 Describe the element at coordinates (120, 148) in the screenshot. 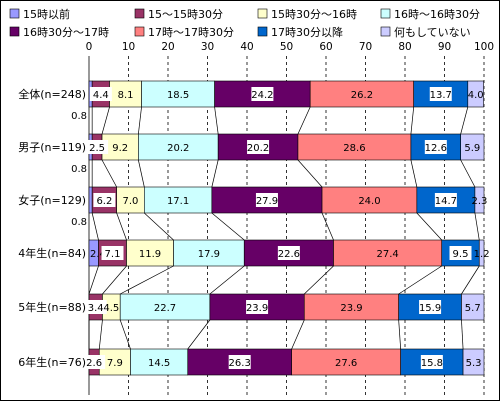

I see `data-label: 9.2` at that location.